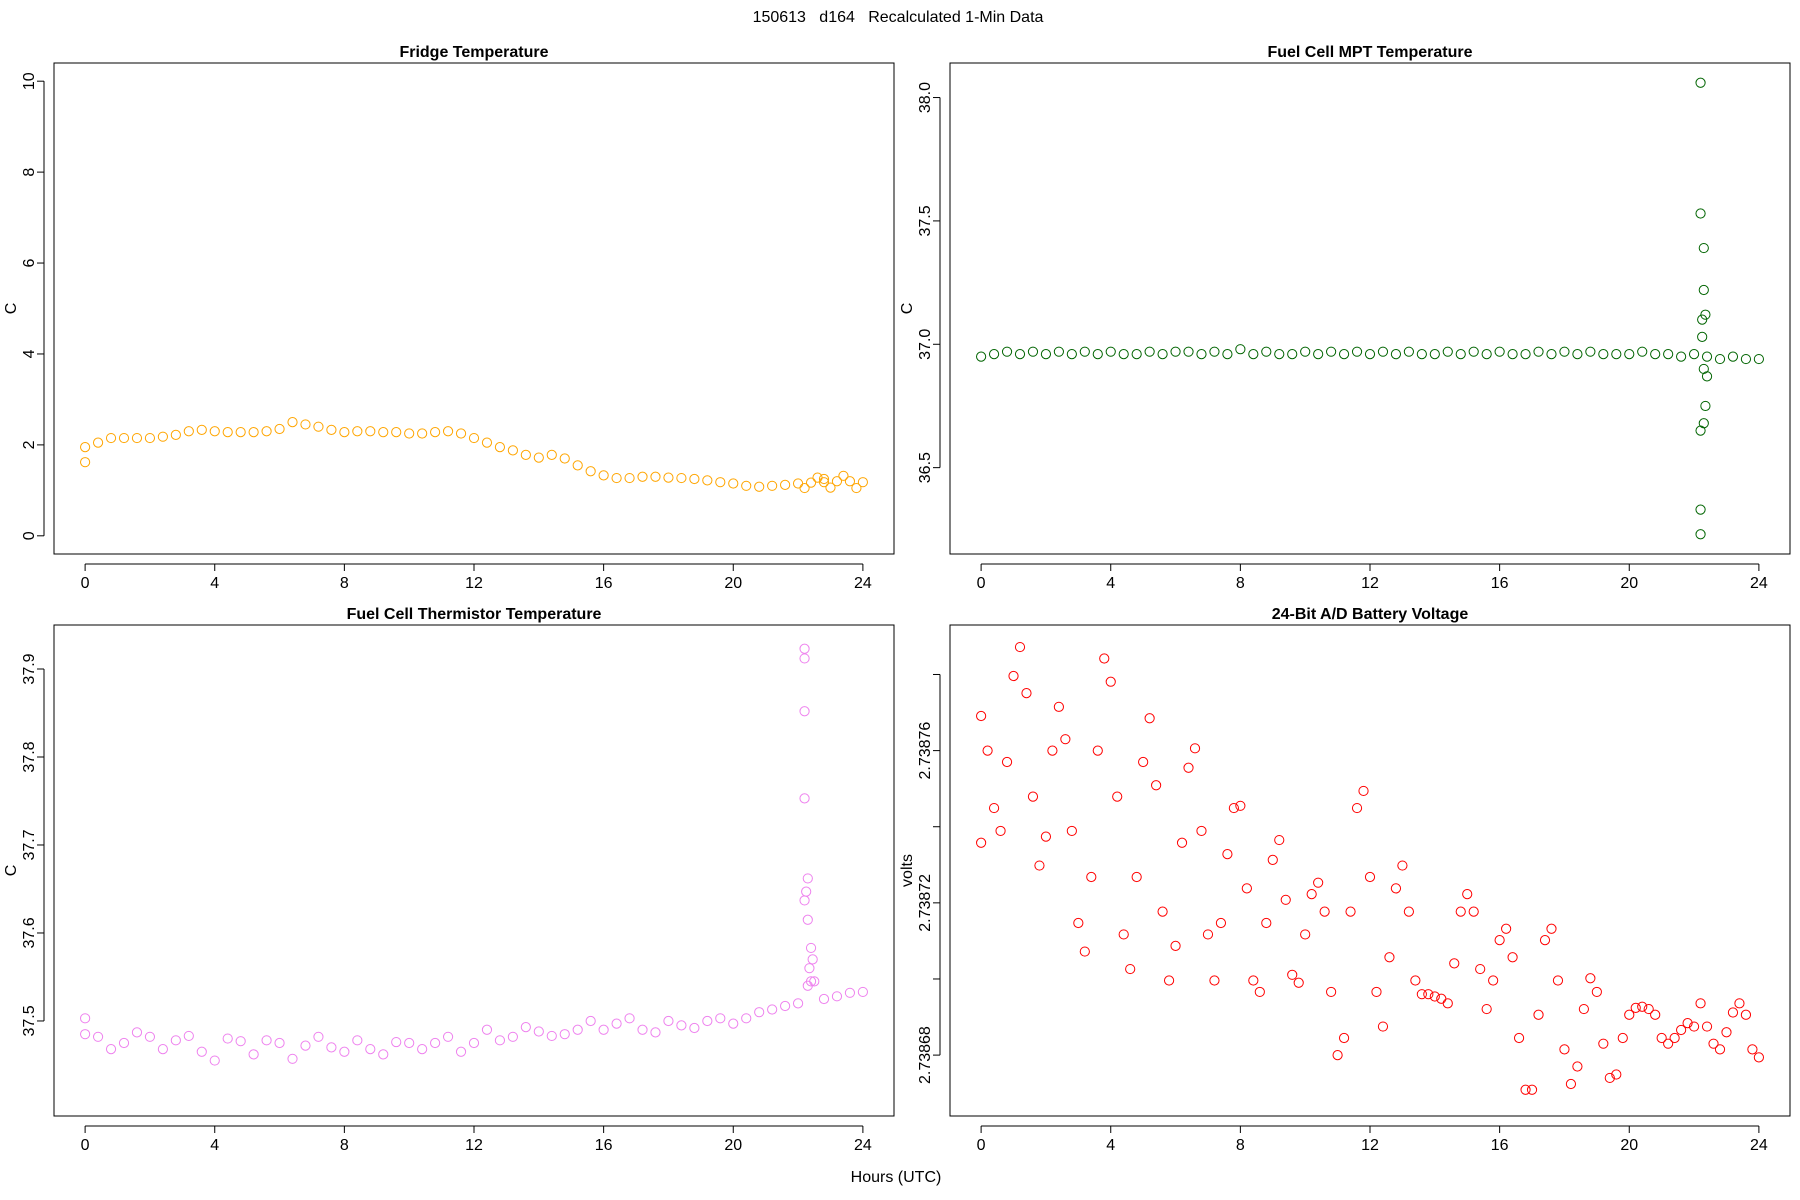  What do you see at coordinates (29, 353) in the screenshot?
I see `y-tick-label: 4` at bounding box center [29, 353].